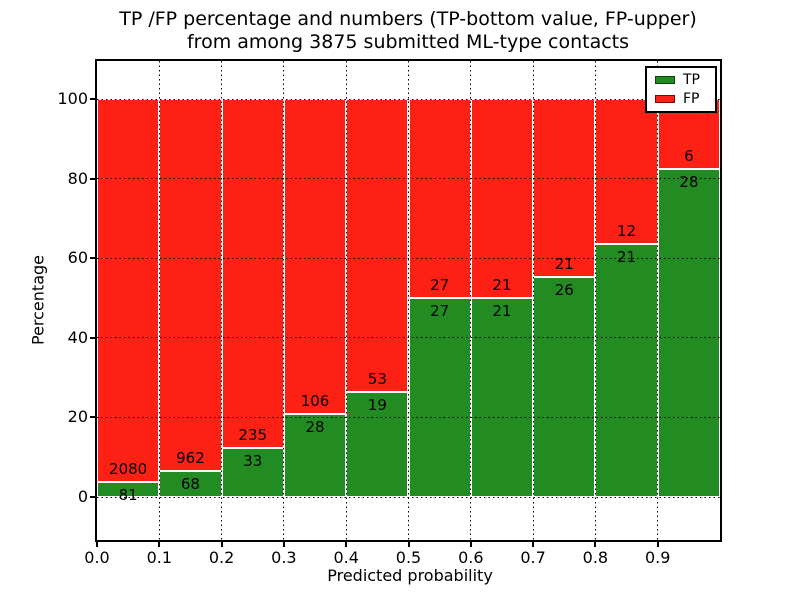 The image size is (800, 600). I want to click on x-tick-label: 0.8, so click(595, 557).